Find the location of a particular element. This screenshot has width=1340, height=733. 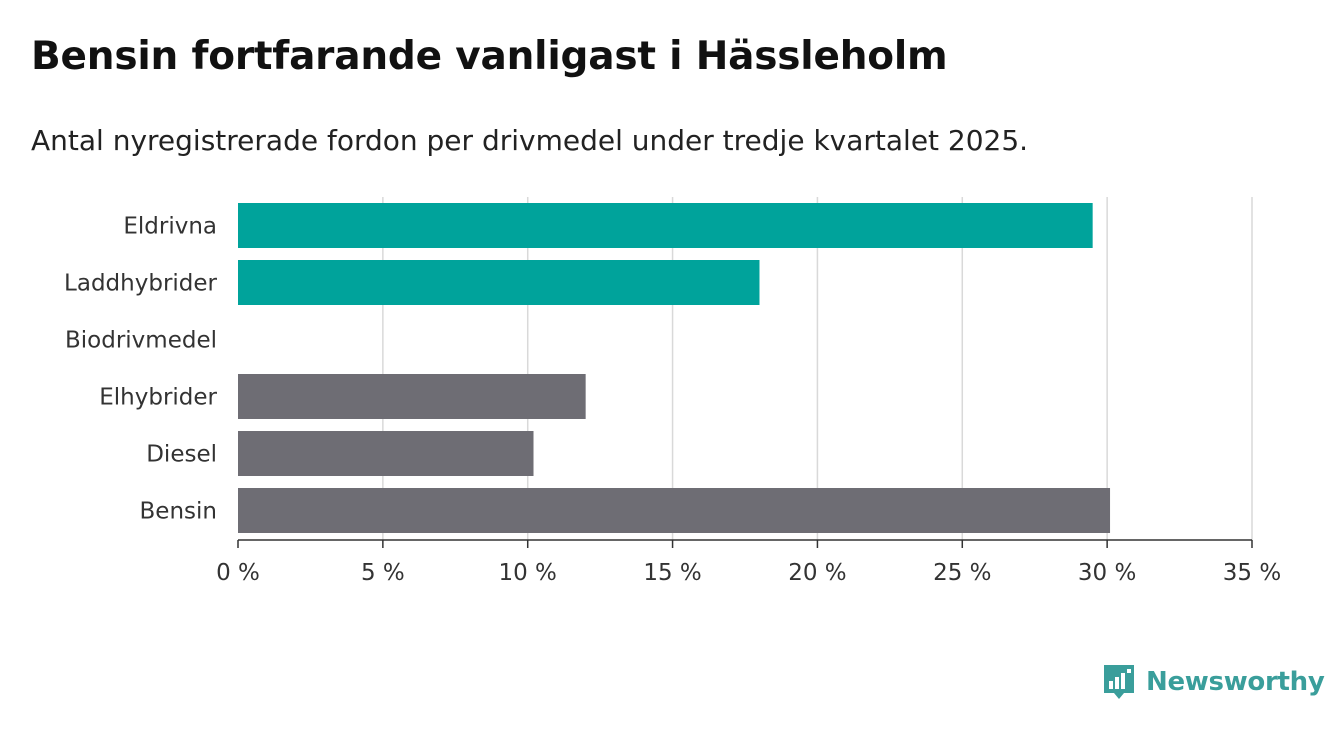

x-tick-label: 30 % is located at coordinates (1107, 573).